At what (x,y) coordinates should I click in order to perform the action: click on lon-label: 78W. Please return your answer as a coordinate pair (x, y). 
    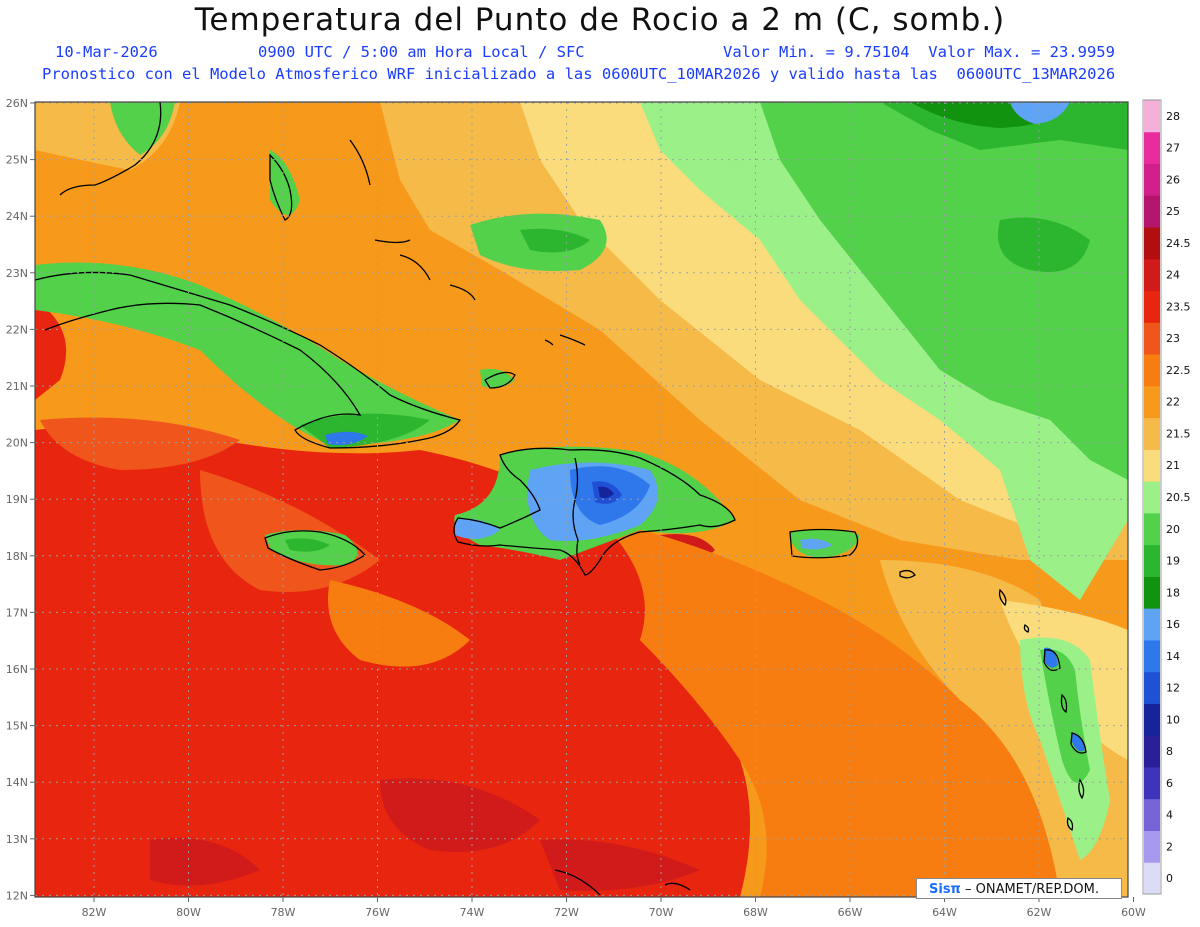
    Looking at the image, I should click on (283, 912).